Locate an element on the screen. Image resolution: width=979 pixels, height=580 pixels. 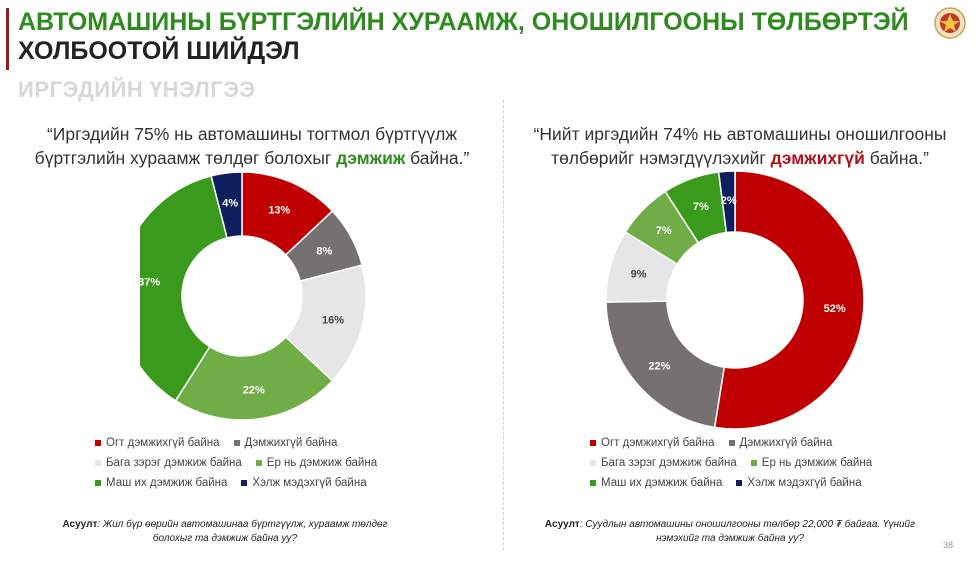
left-question-label: Асуулт is located at coordinates (80, 524).